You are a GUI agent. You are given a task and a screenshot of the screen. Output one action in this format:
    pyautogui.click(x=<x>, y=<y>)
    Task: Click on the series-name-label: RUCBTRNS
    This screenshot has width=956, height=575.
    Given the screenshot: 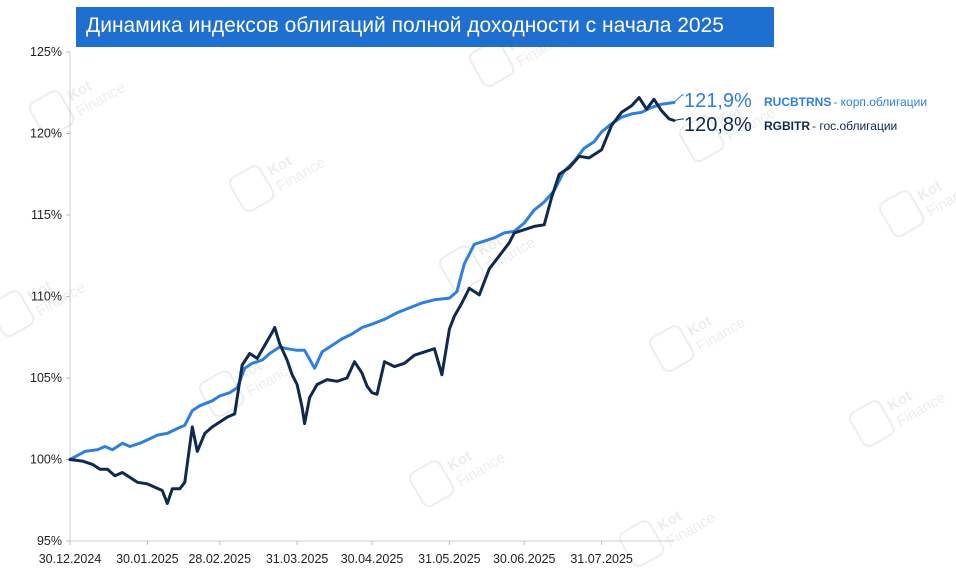 What is the action you would take?
    pyautogui.click(x=797, y=102)
    